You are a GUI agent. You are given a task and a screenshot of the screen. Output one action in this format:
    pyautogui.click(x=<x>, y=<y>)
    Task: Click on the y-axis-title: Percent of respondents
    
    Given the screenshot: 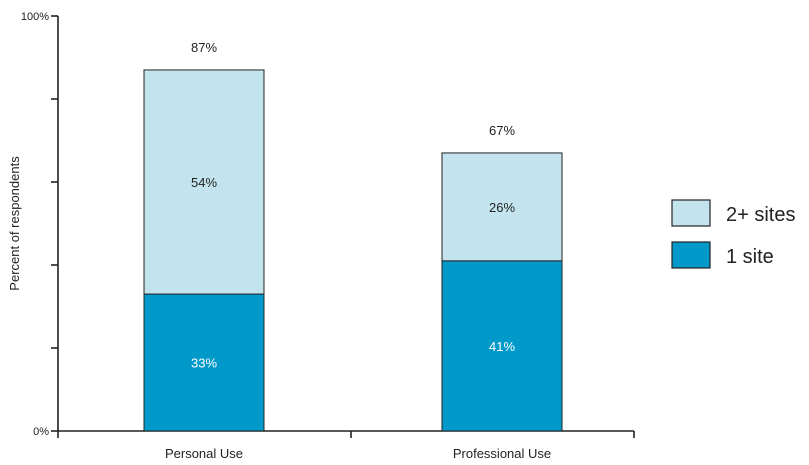 What is the action you would take?
    pyautogui.click(x=14, y=223)
    